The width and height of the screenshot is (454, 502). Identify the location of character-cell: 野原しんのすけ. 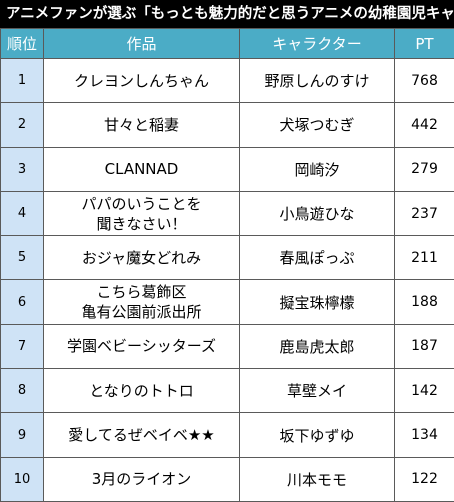
(317, 81).